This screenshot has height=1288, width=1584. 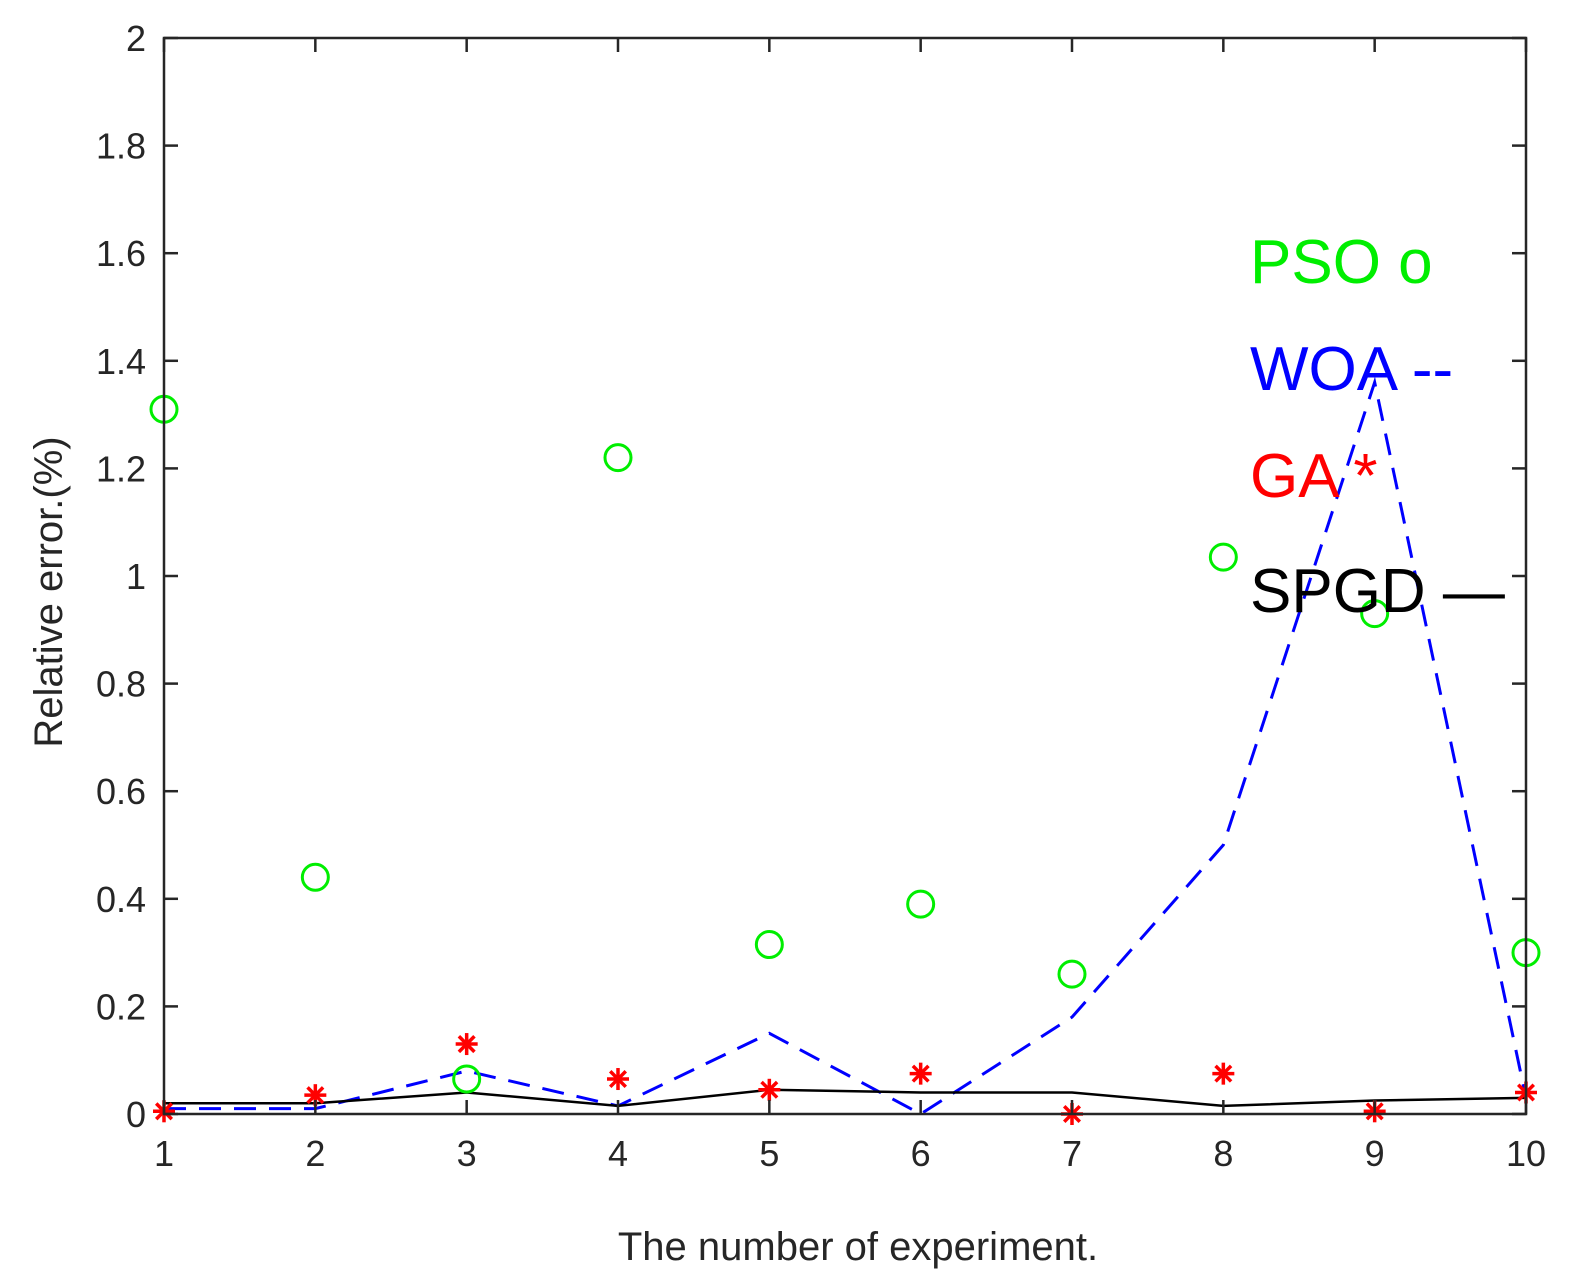 What do you see at coordinates (121, 684) in the screenshot?
I see `y-tick-label: 0.8` at bounding box center [121, 684].